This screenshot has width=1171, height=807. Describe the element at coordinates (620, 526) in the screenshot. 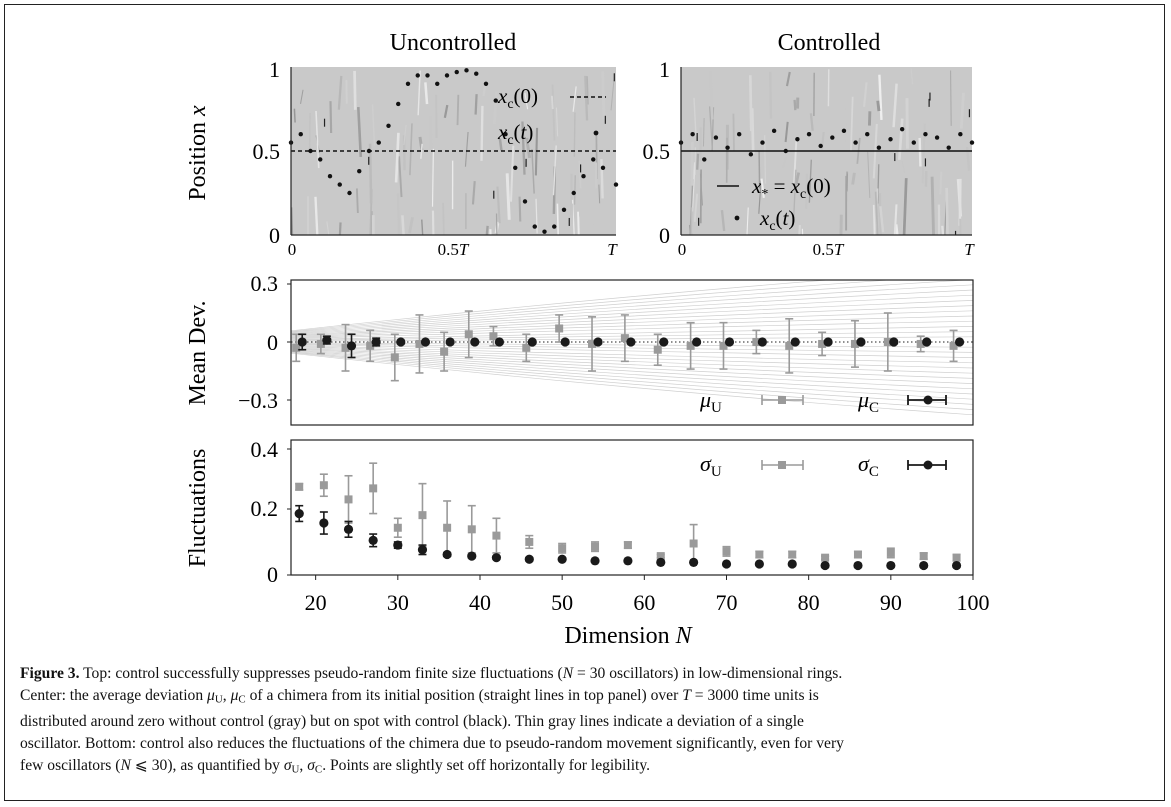

I see `panel-fluctuations: 0.4 0.2 0 20 30 40 50 60 70 80 90 100 σU σC` at that location.